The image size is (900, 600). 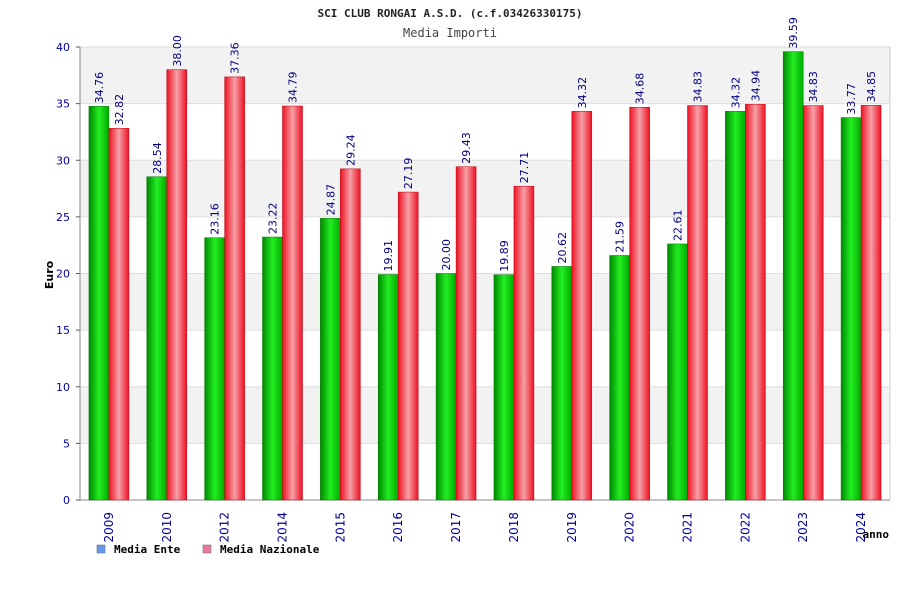 I want to click on bar-value-label: 29.24, so click(x=350, y=150).